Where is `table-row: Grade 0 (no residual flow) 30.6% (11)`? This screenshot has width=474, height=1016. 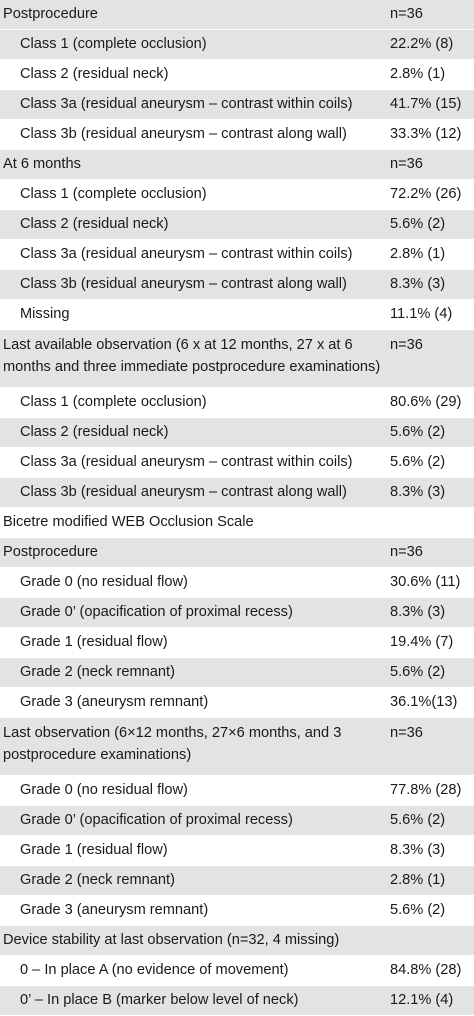 table-row: Grade 0 (no residual flow) 30.6% (11) is located at coordinates (237, 583).